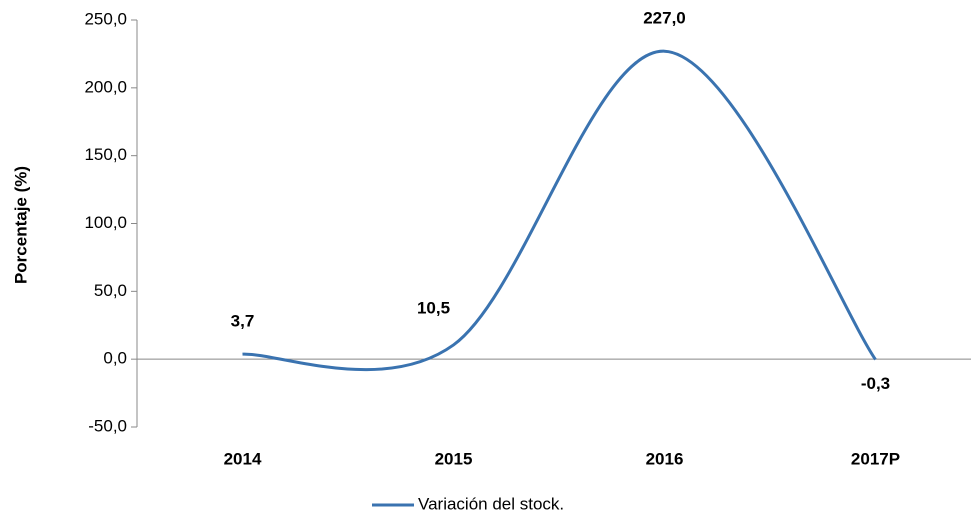  Describe the element at coordinates (491, 503) in the screenshot. I see `legend-label: Variación del stock.` at that location.